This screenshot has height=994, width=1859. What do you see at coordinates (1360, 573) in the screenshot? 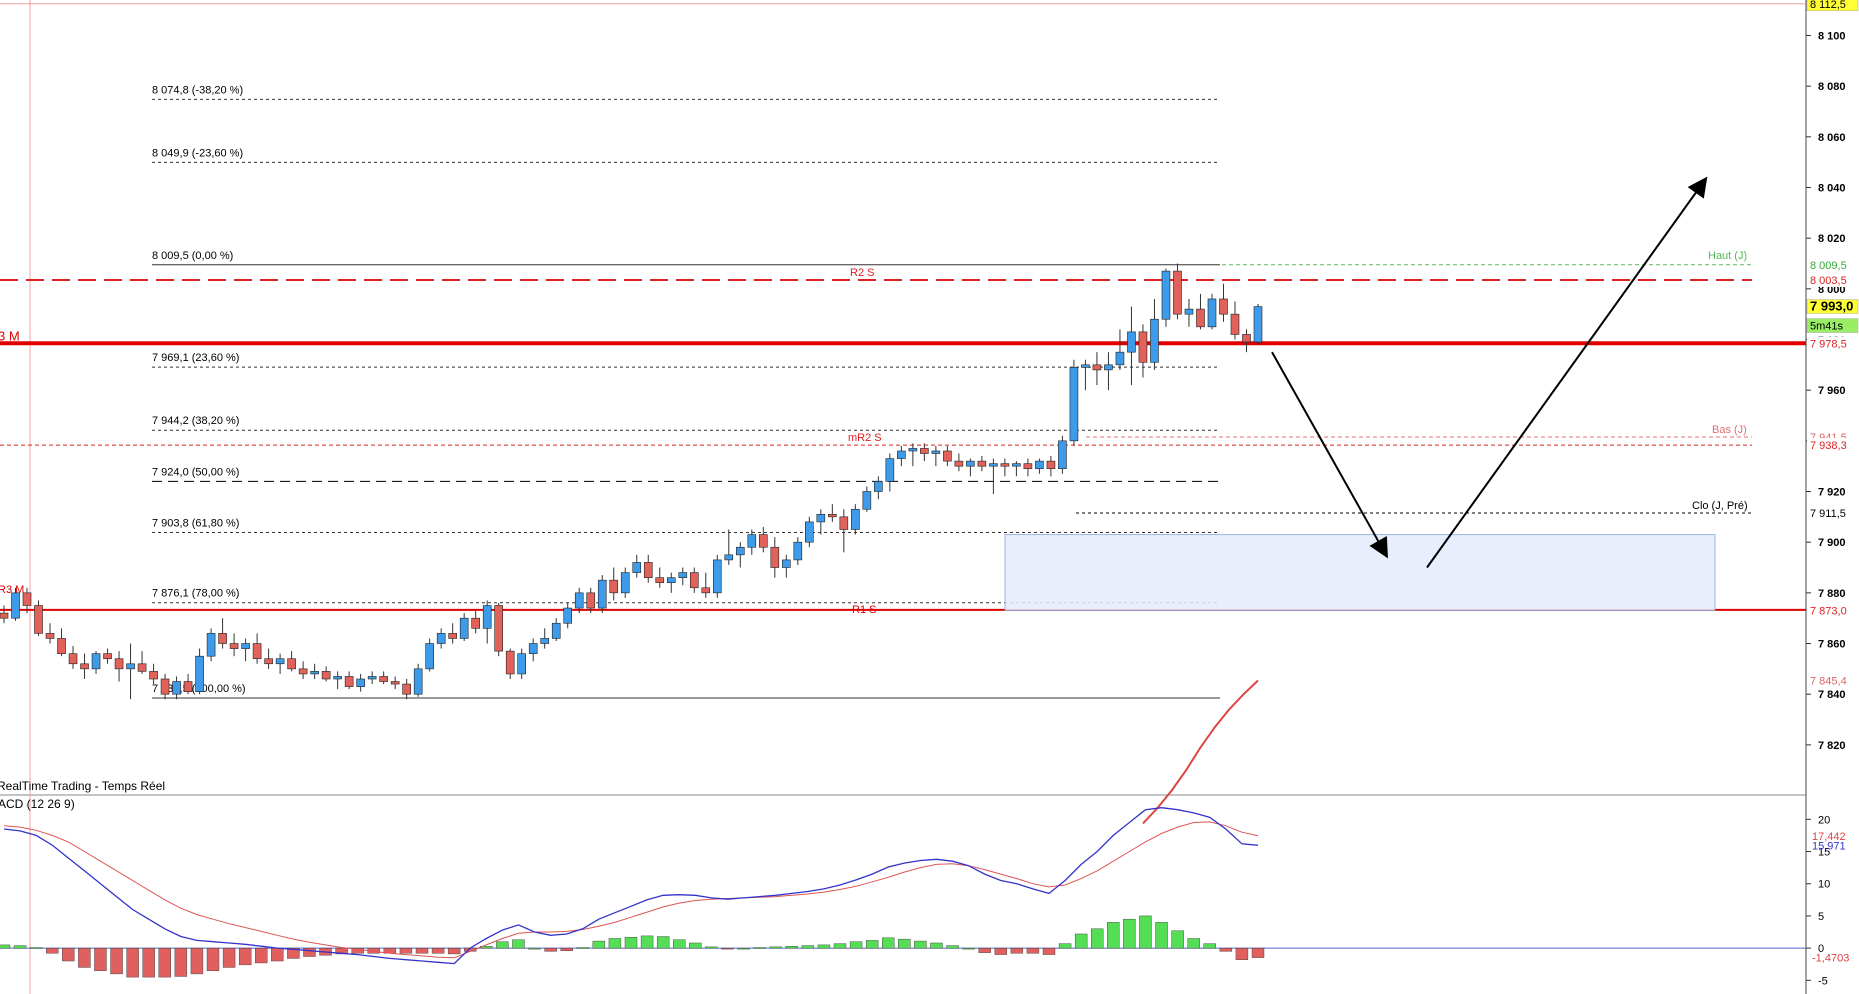
I see `volume-zone` at bounding box center [1360, 573].